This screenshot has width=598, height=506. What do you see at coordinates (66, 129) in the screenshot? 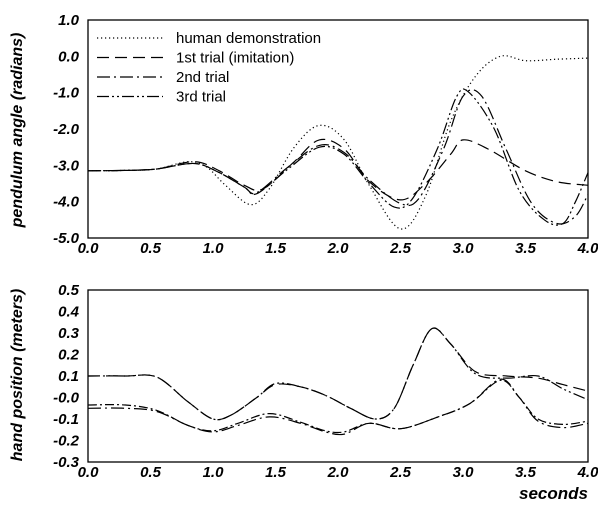
I see `top-y-tick-label: -2.0` at bounding box center [66, 129].